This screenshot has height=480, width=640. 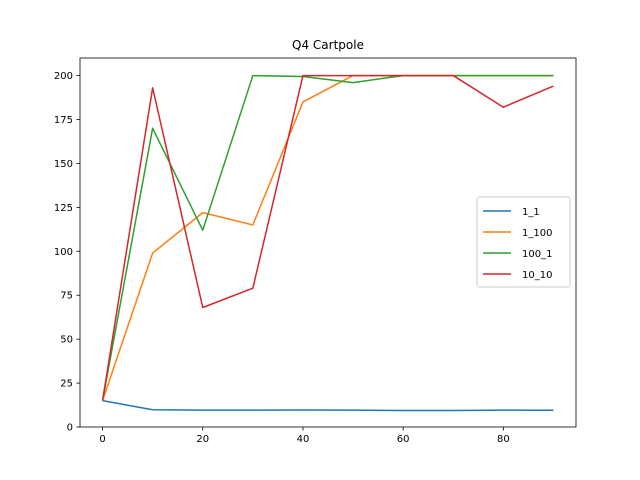 I want to click on legend-label-1_100: 1_100, so click(x=537, y=233).